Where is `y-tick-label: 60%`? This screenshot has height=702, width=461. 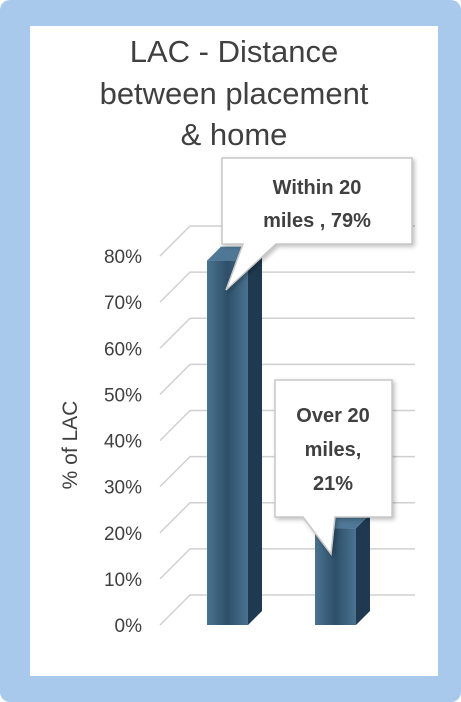 y-tick-label: 60% is located at coordinates (123, 349).